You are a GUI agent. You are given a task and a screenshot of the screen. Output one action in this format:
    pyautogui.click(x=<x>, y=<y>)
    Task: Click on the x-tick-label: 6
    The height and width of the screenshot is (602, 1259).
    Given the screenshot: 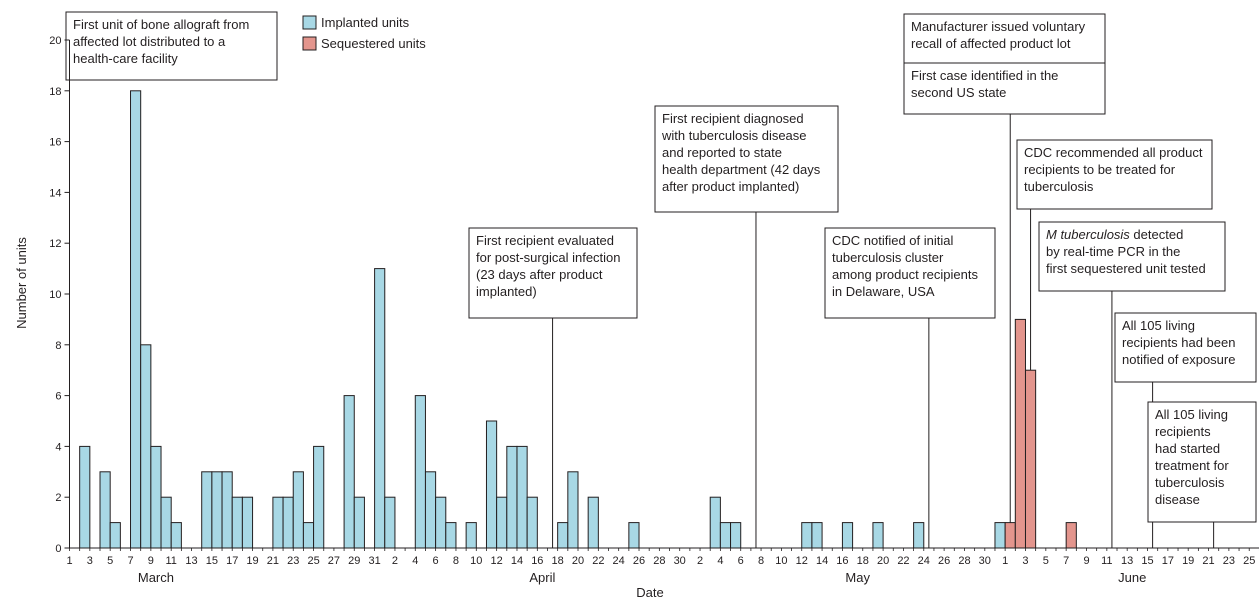 What is the action you would take?
    pyautogui.click(x=741, y=561)
    